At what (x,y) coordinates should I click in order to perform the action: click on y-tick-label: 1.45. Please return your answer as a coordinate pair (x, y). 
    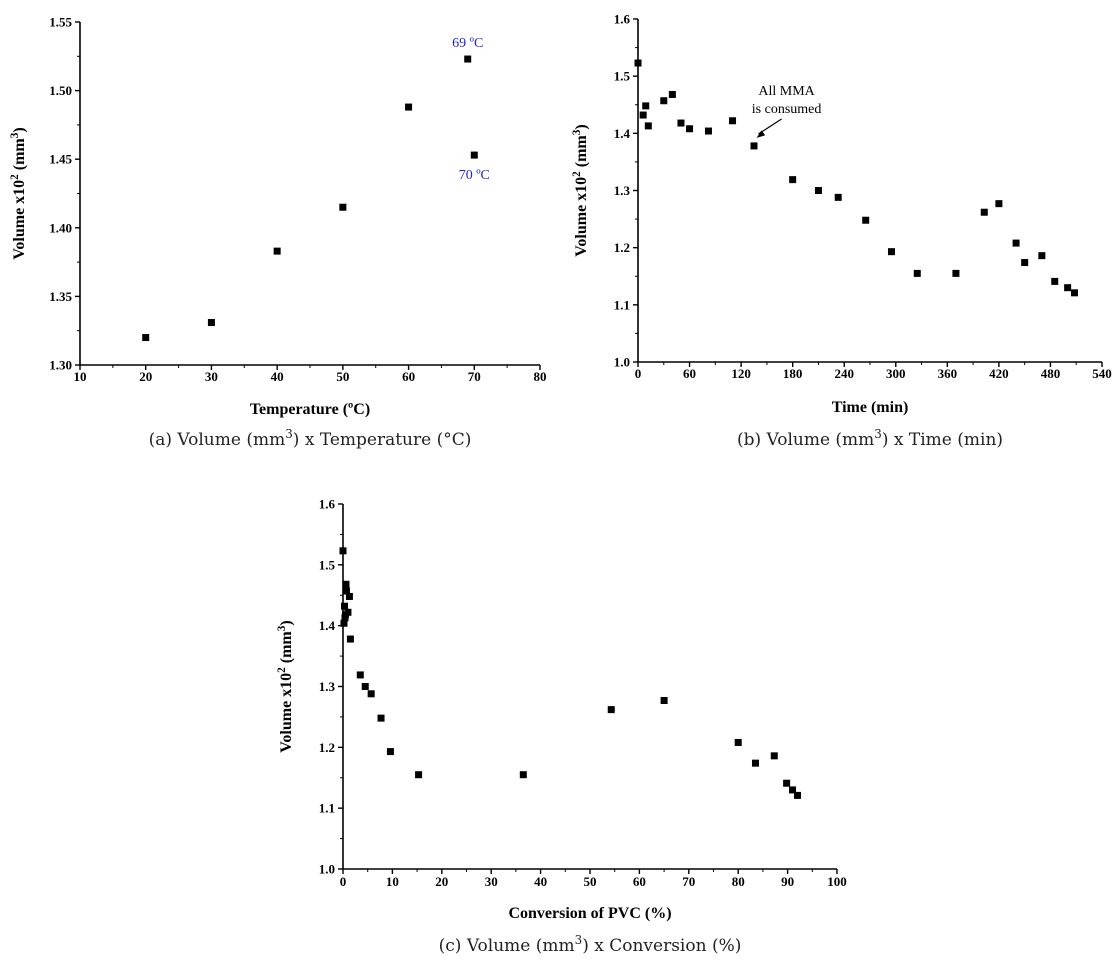
    Looking at the image, I should click on (60, 159).